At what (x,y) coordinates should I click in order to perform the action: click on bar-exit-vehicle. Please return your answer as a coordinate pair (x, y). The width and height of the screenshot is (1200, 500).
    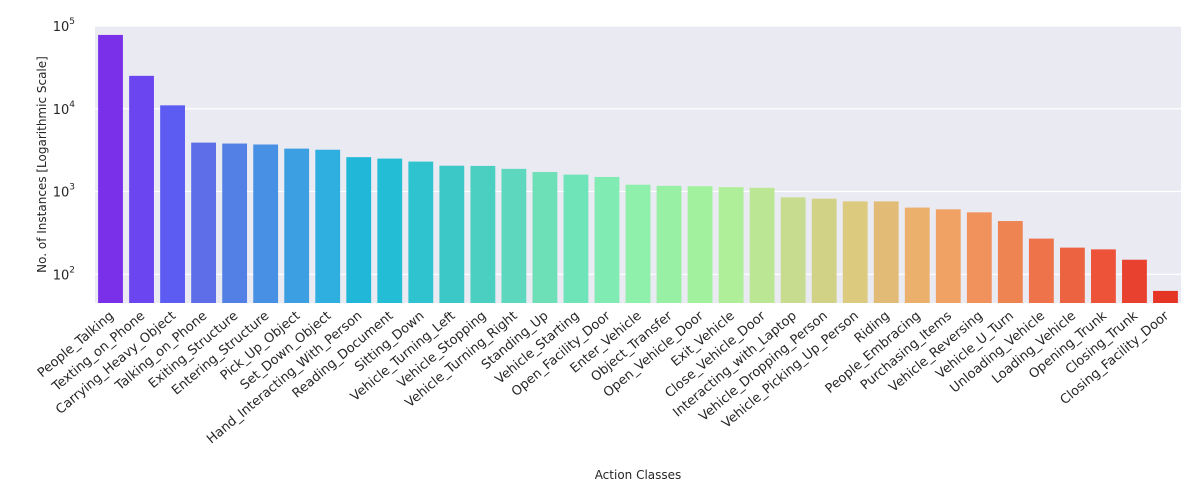
    Looking at the image, I should click on (731, 245).